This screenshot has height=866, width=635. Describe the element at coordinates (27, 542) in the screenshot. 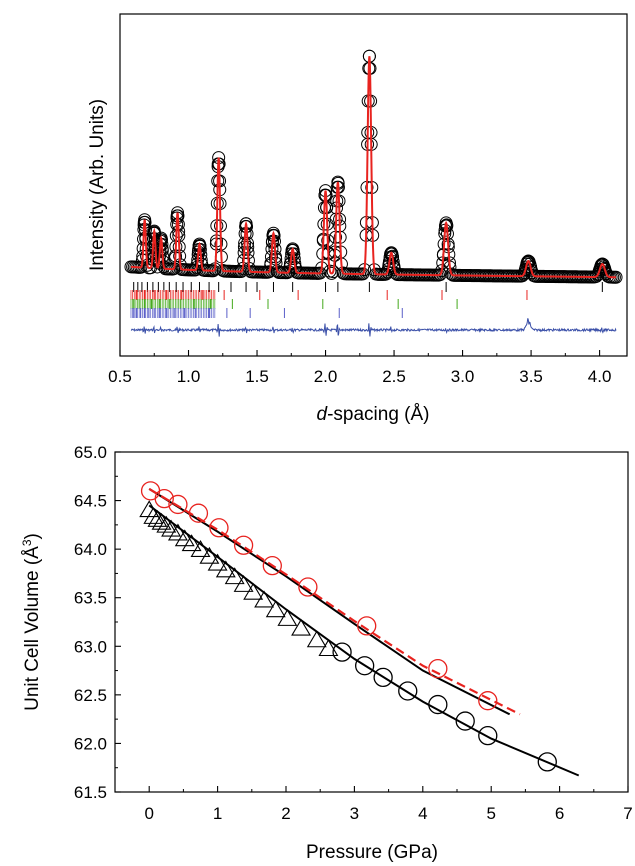

I see `y-axis-title-superscript: 3` at that location.